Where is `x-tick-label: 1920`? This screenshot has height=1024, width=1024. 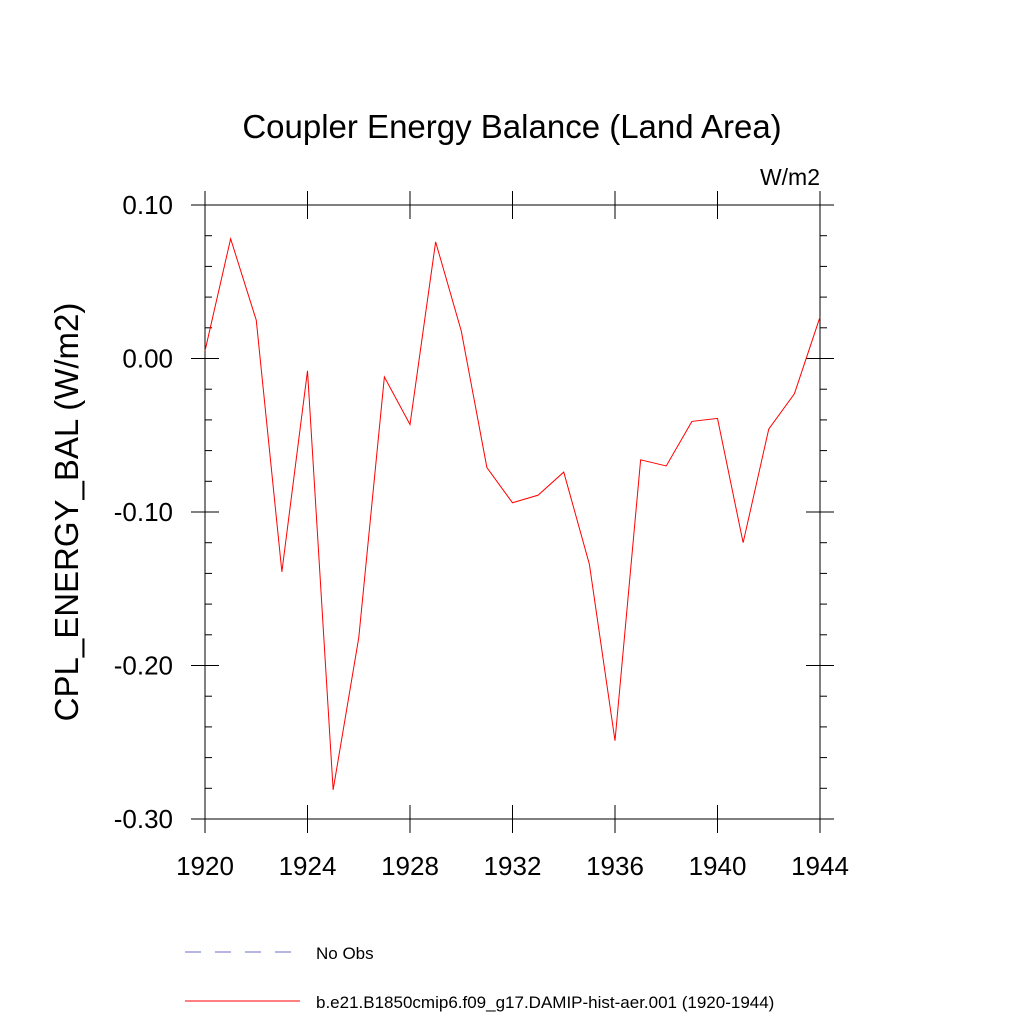 x-tick-label: 1920 is located at coordinates (205, 866).